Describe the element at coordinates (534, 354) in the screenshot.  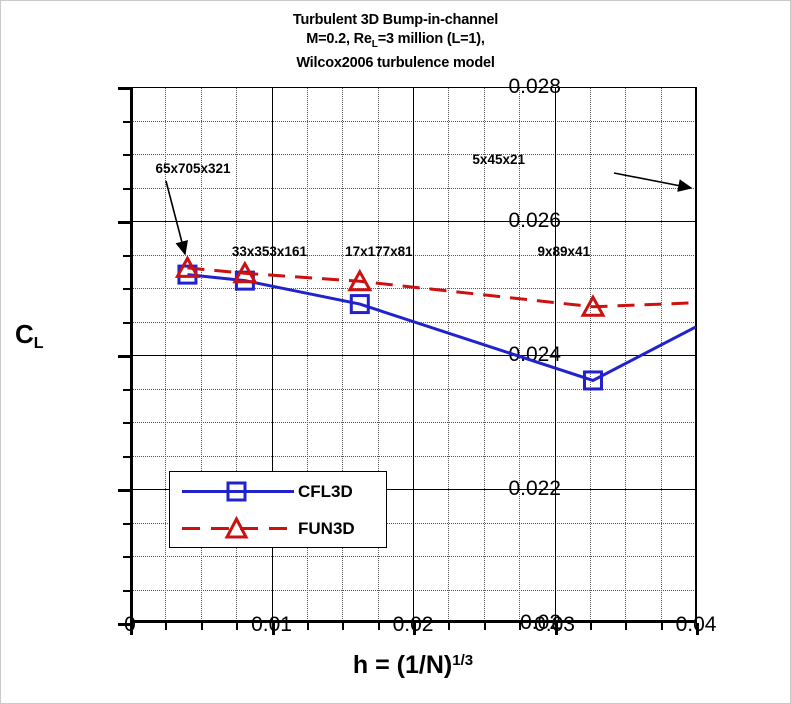
I see `y-tick-label: 0.024` at that location.